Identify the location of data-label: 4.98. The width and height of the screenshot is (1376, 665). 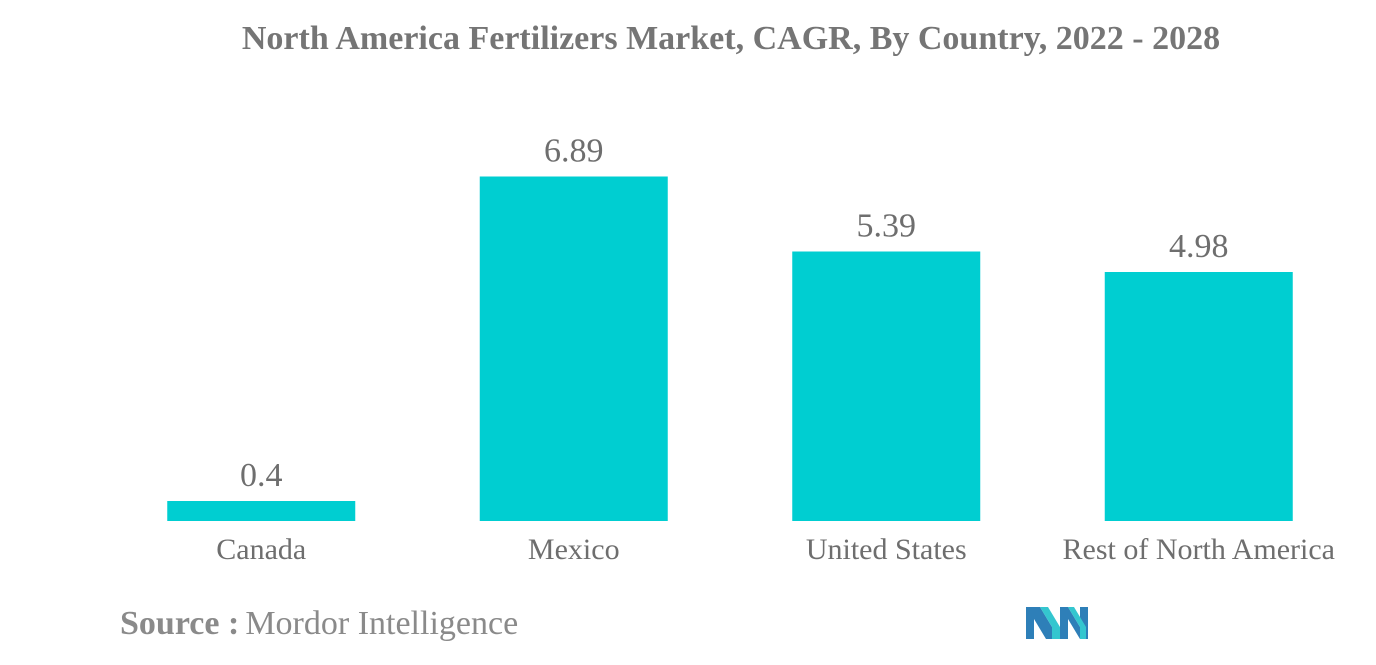
(1199, 246).